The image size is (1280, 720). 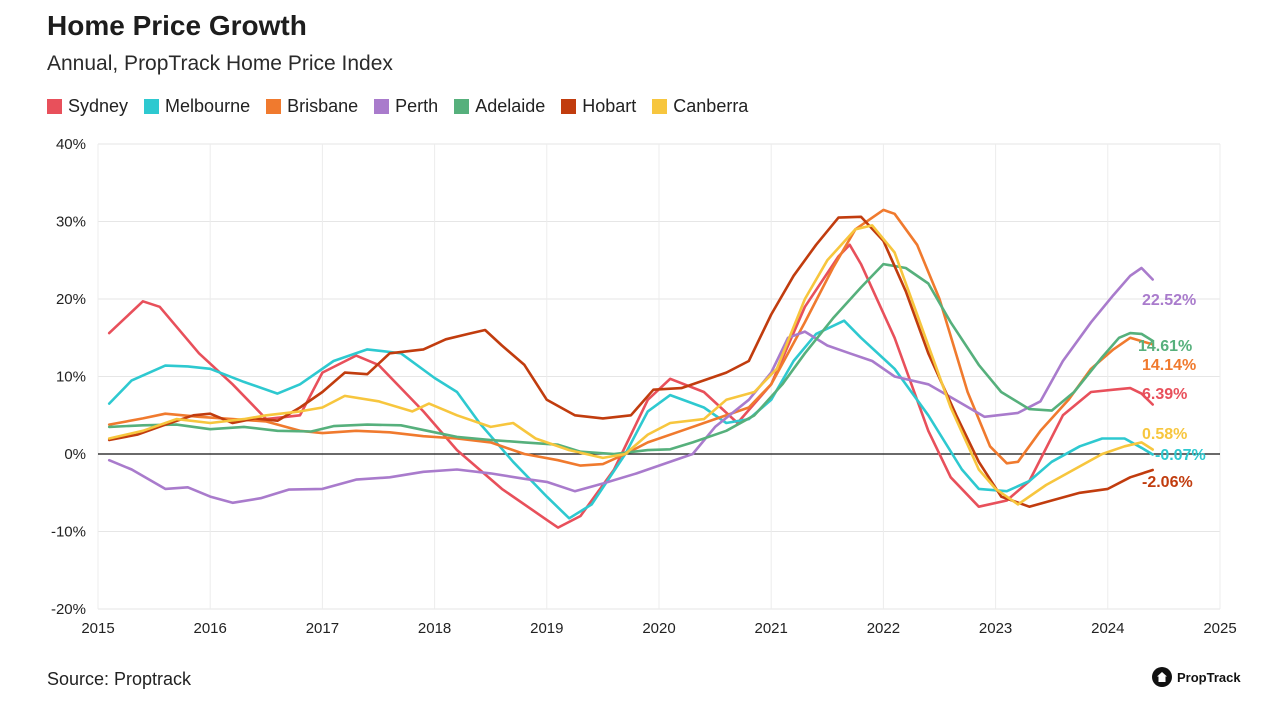 I want to click on legend-item-brisbane: Brisbane, so click(x=312, y=106).